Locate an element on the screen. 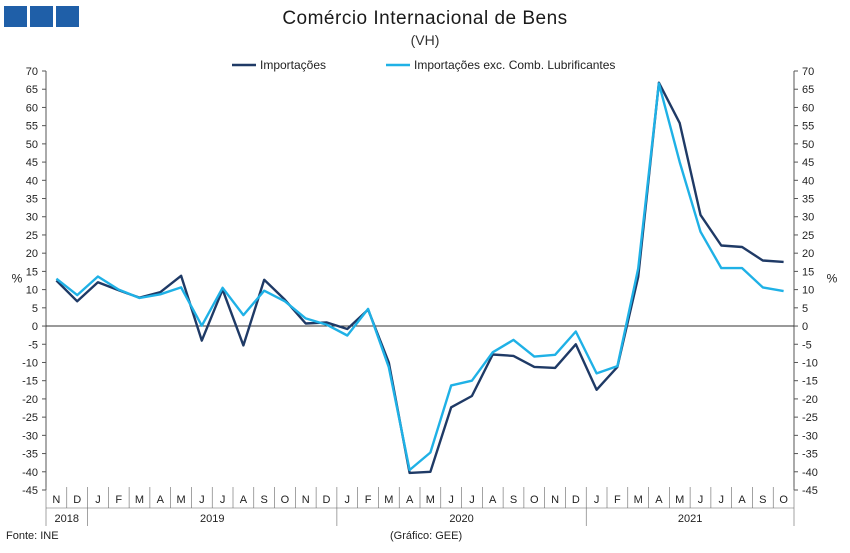 This screenshot has width=850, height=553. y-tick-label-right: 65 is located at coordinates (808, 90).